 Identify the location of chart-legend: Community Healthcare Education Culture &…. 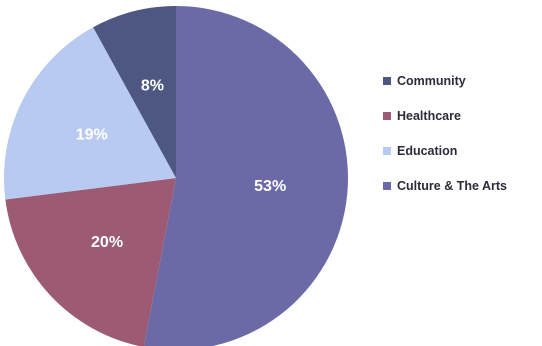
(445, 142).